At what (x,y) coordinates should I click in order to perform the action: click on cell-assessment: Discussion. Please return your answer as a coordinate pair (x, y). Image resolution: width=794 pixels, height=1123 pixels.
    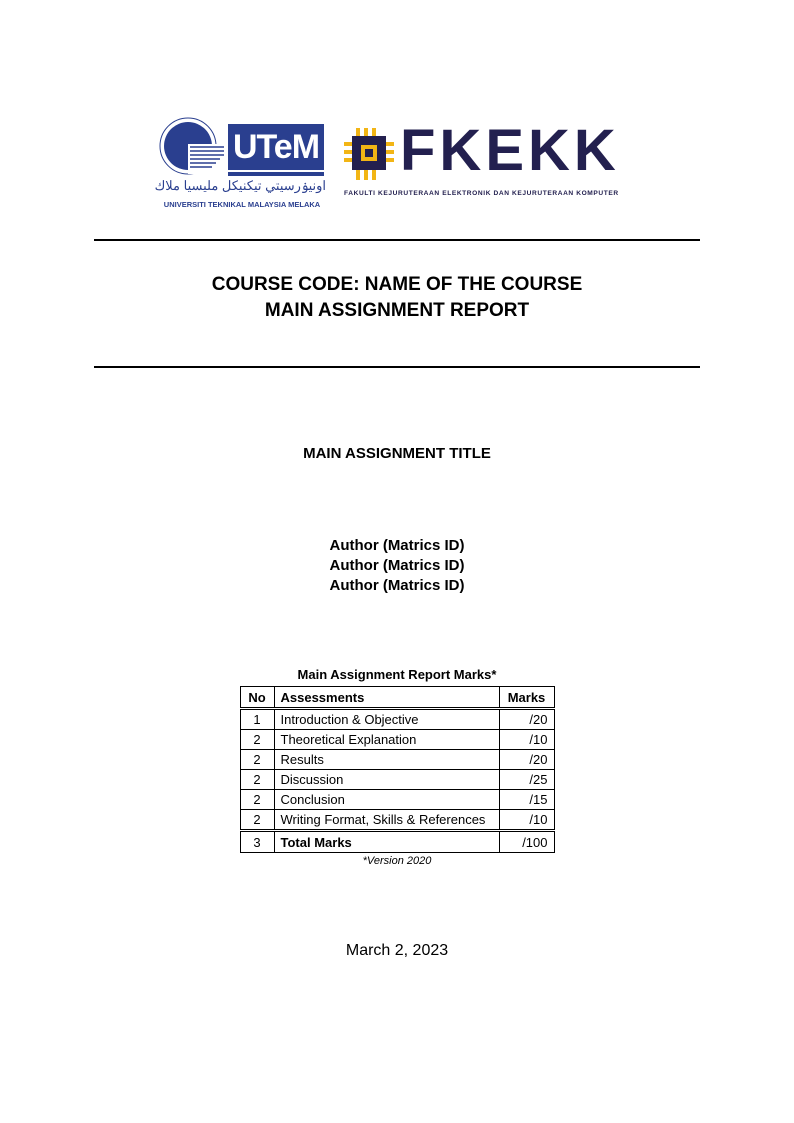
    Looking at the image, I should click on (386, 779).